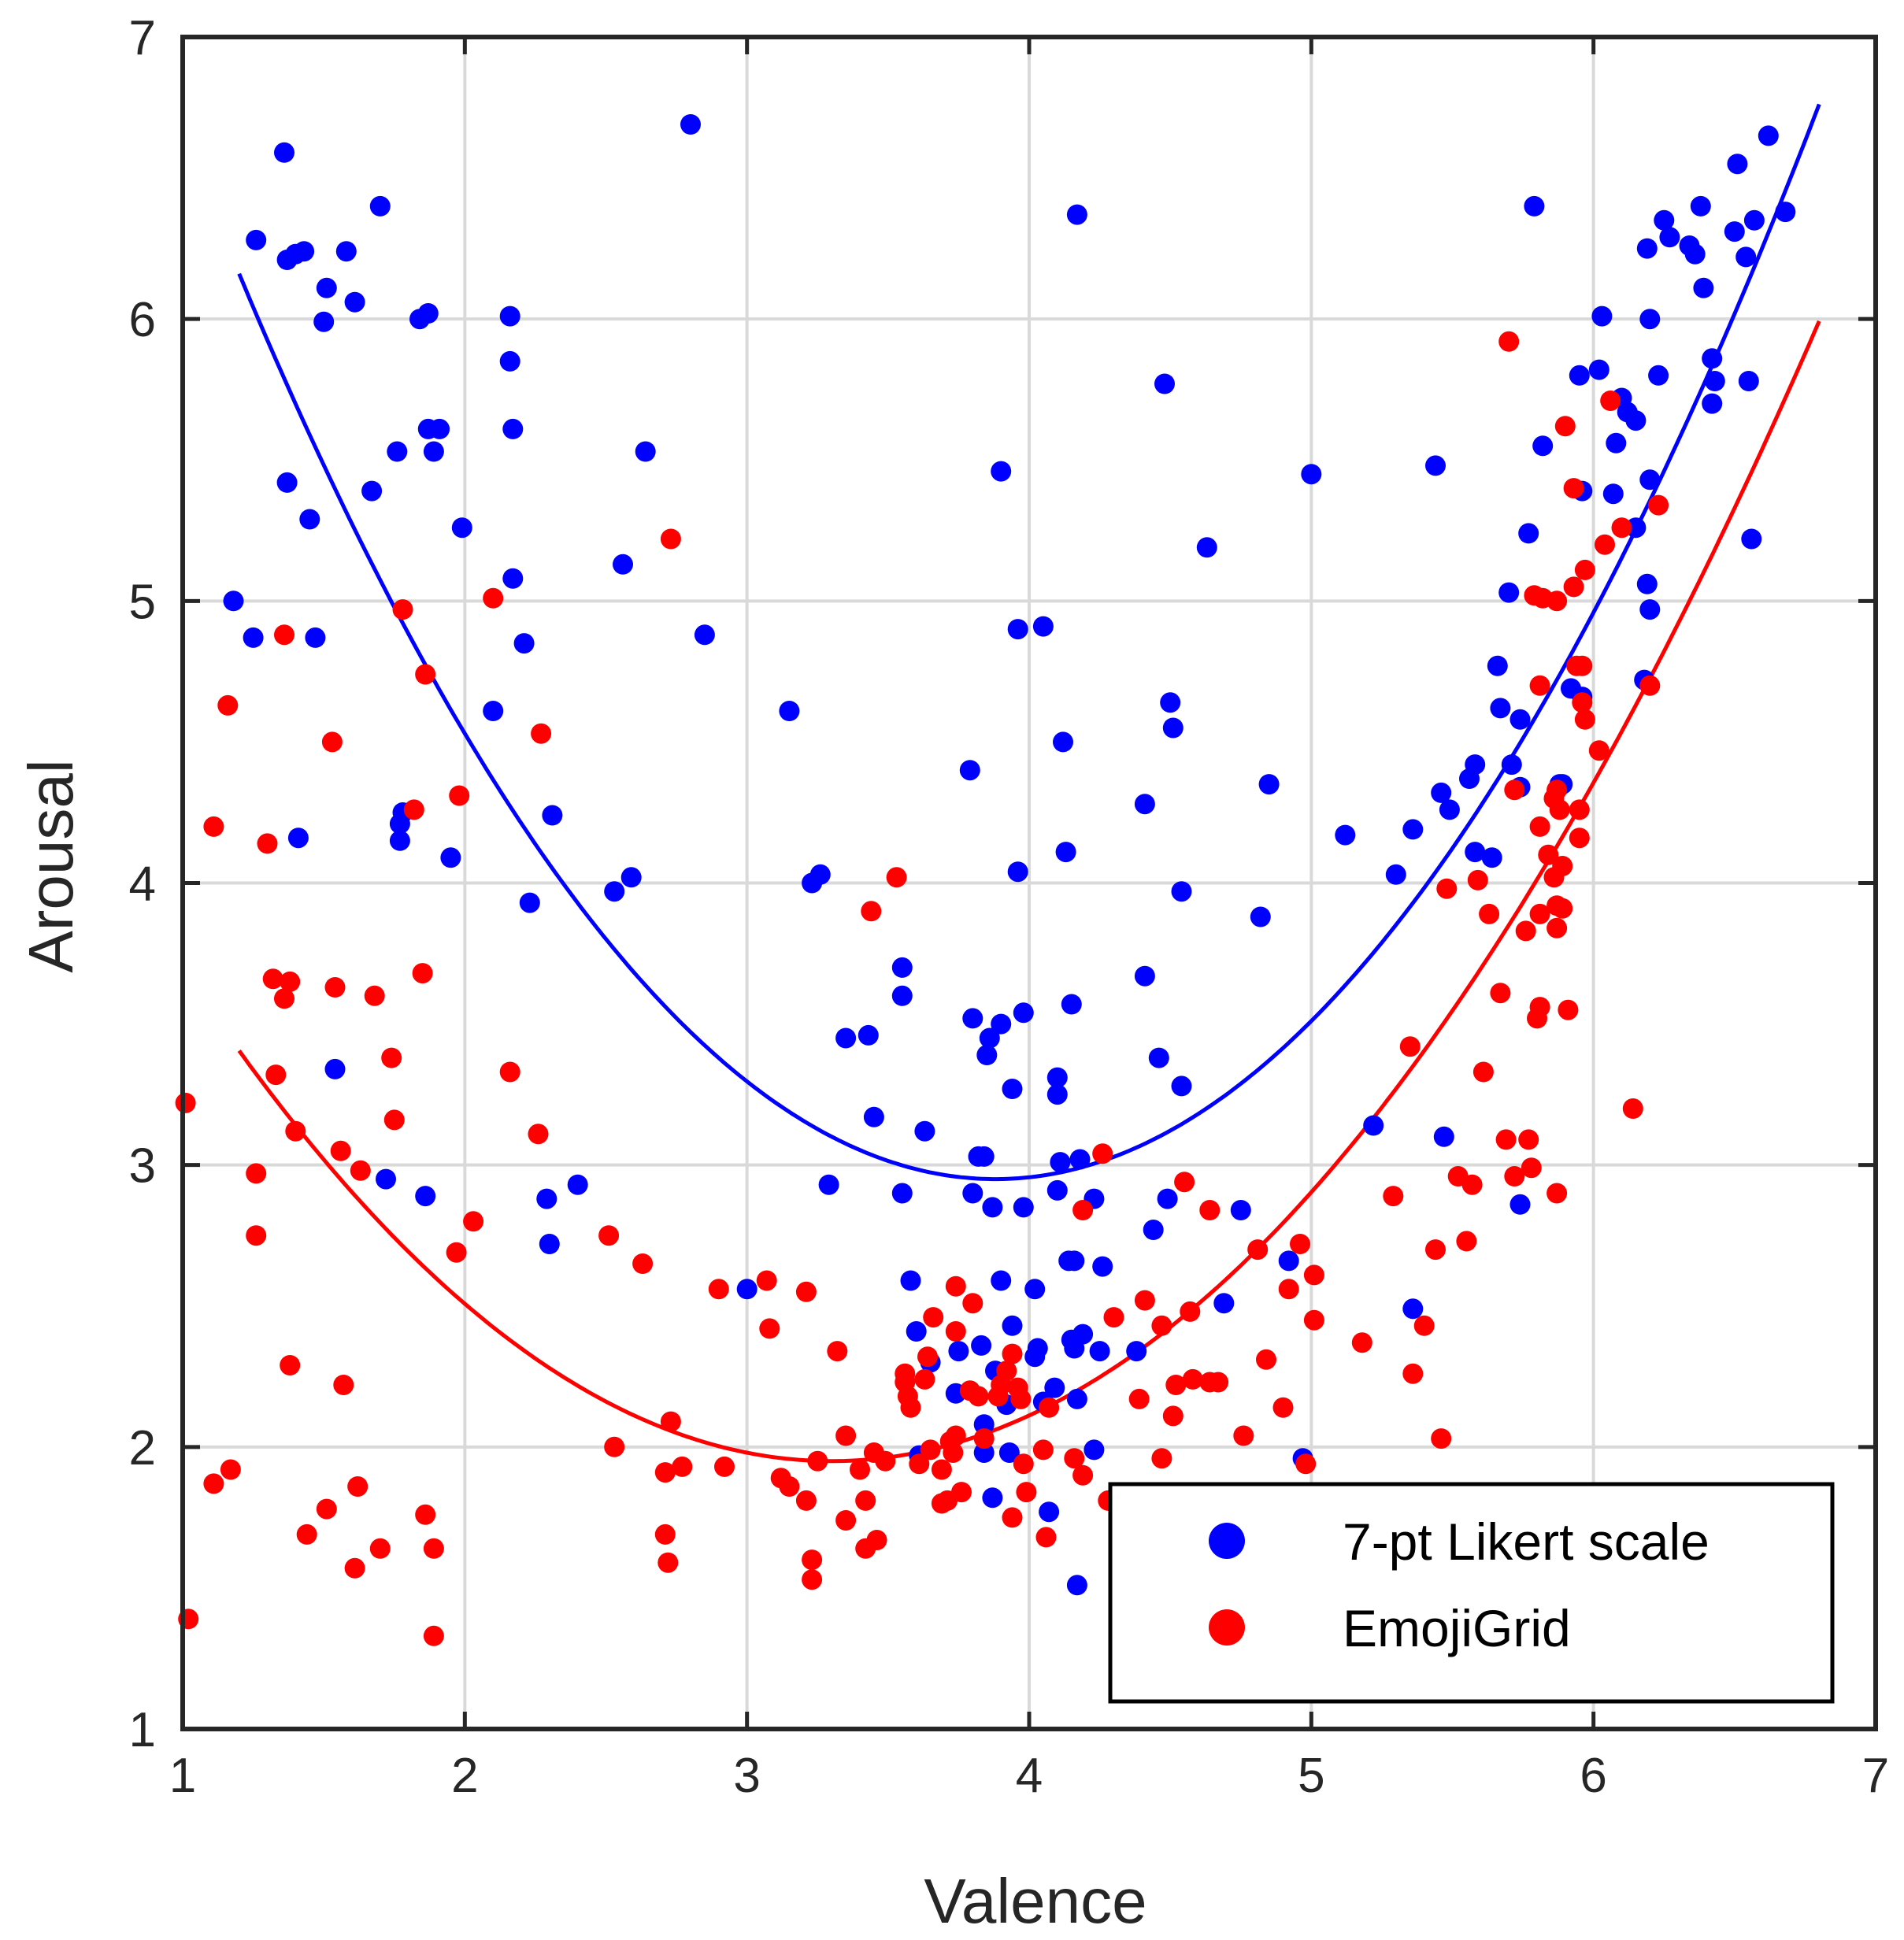 The width and height of the screenshot is (1904, 1940). I want to click on y-tick-label: 4, so click(142, 884).